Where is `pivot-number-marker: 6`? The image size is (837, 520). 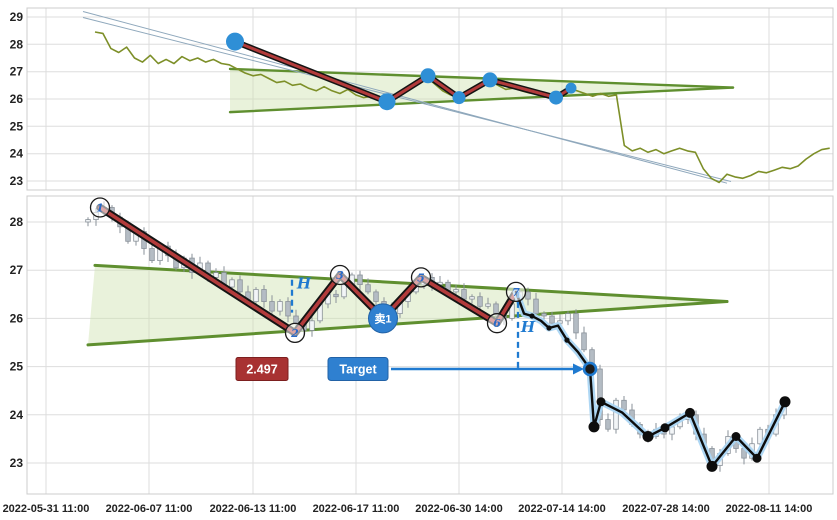 pivot-number-marker: 6 is located at coordinates (497, 323).